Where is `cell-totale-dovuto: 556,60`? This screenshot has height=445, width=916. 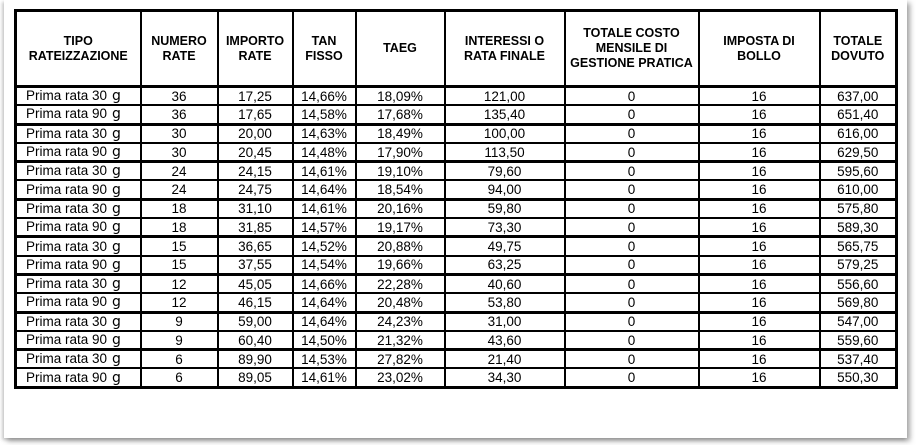
cell-totale-dovuto: 556,60 is located at coordinates (858, 284).